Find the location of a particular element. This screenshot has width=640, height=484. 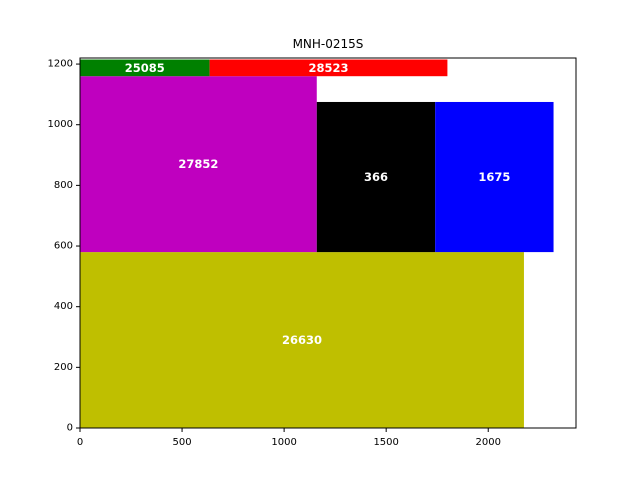

rect-label-28523: 28523 is located at coordinates (329, 68).